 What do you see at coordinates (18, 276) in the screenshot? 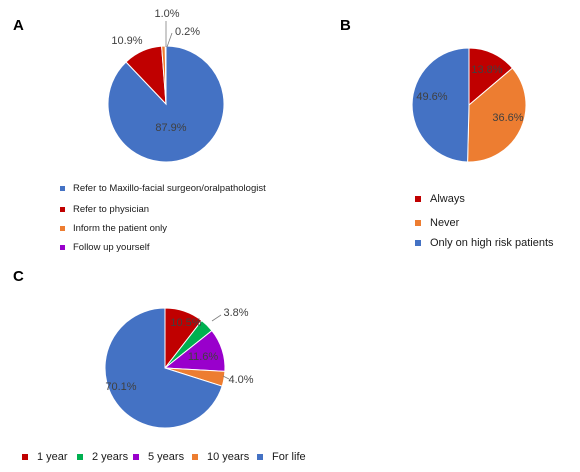
I see `panel-letter-c: C` at bounding box center [18, 276].